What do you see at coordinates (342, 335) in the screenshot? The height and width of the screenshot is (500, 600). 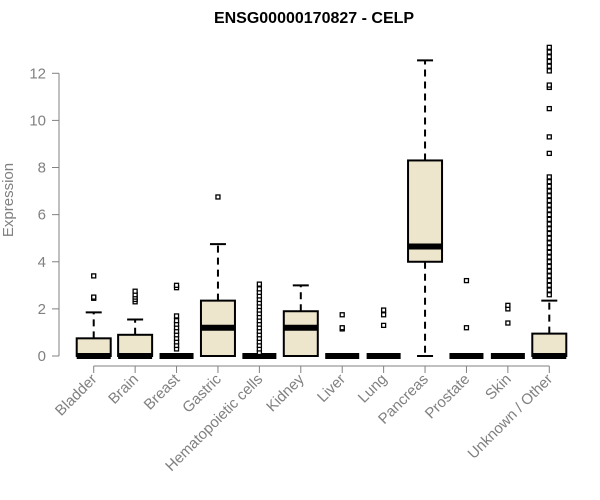 I see `box-liver` at bounding box center [342, 335].